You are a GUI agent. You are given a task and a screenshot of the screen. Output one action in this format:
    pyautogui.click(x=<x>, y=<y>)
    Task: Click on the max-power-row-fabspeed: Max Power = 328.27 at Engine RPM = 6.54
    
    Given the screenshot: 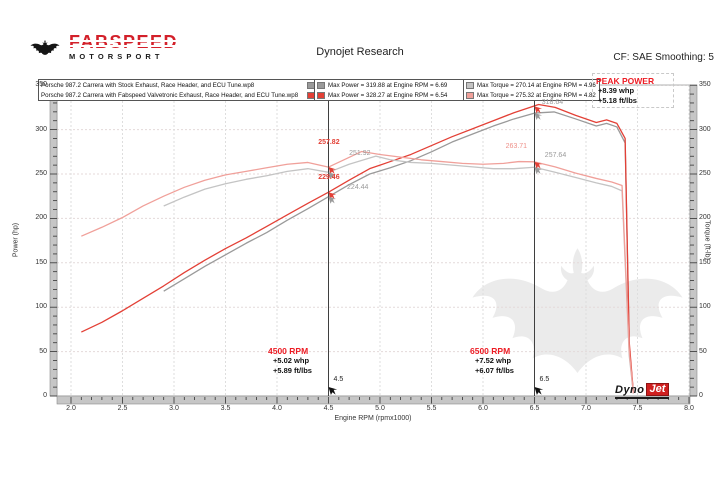 What is the action you would take?
    pyautogui.click(x=390, y=95)
    